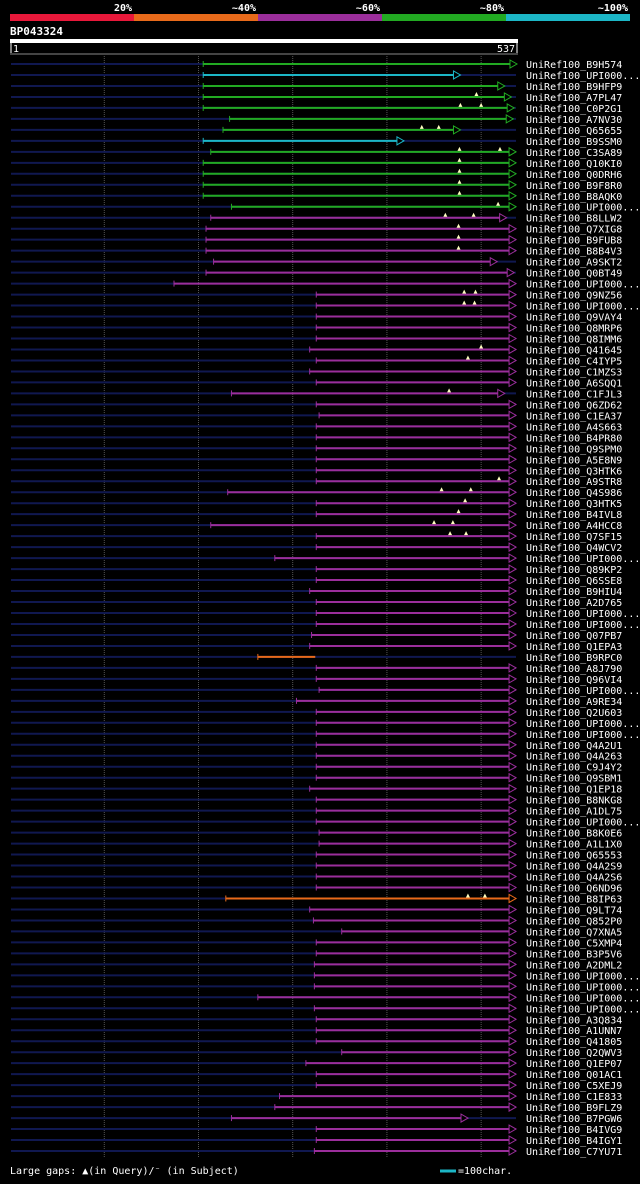 This screenshot has height=1184, width=640. Describe the element at coordinates (316, 493) in the screenshot. I see `hit-row: UniRef100_Q4S986` at that location.